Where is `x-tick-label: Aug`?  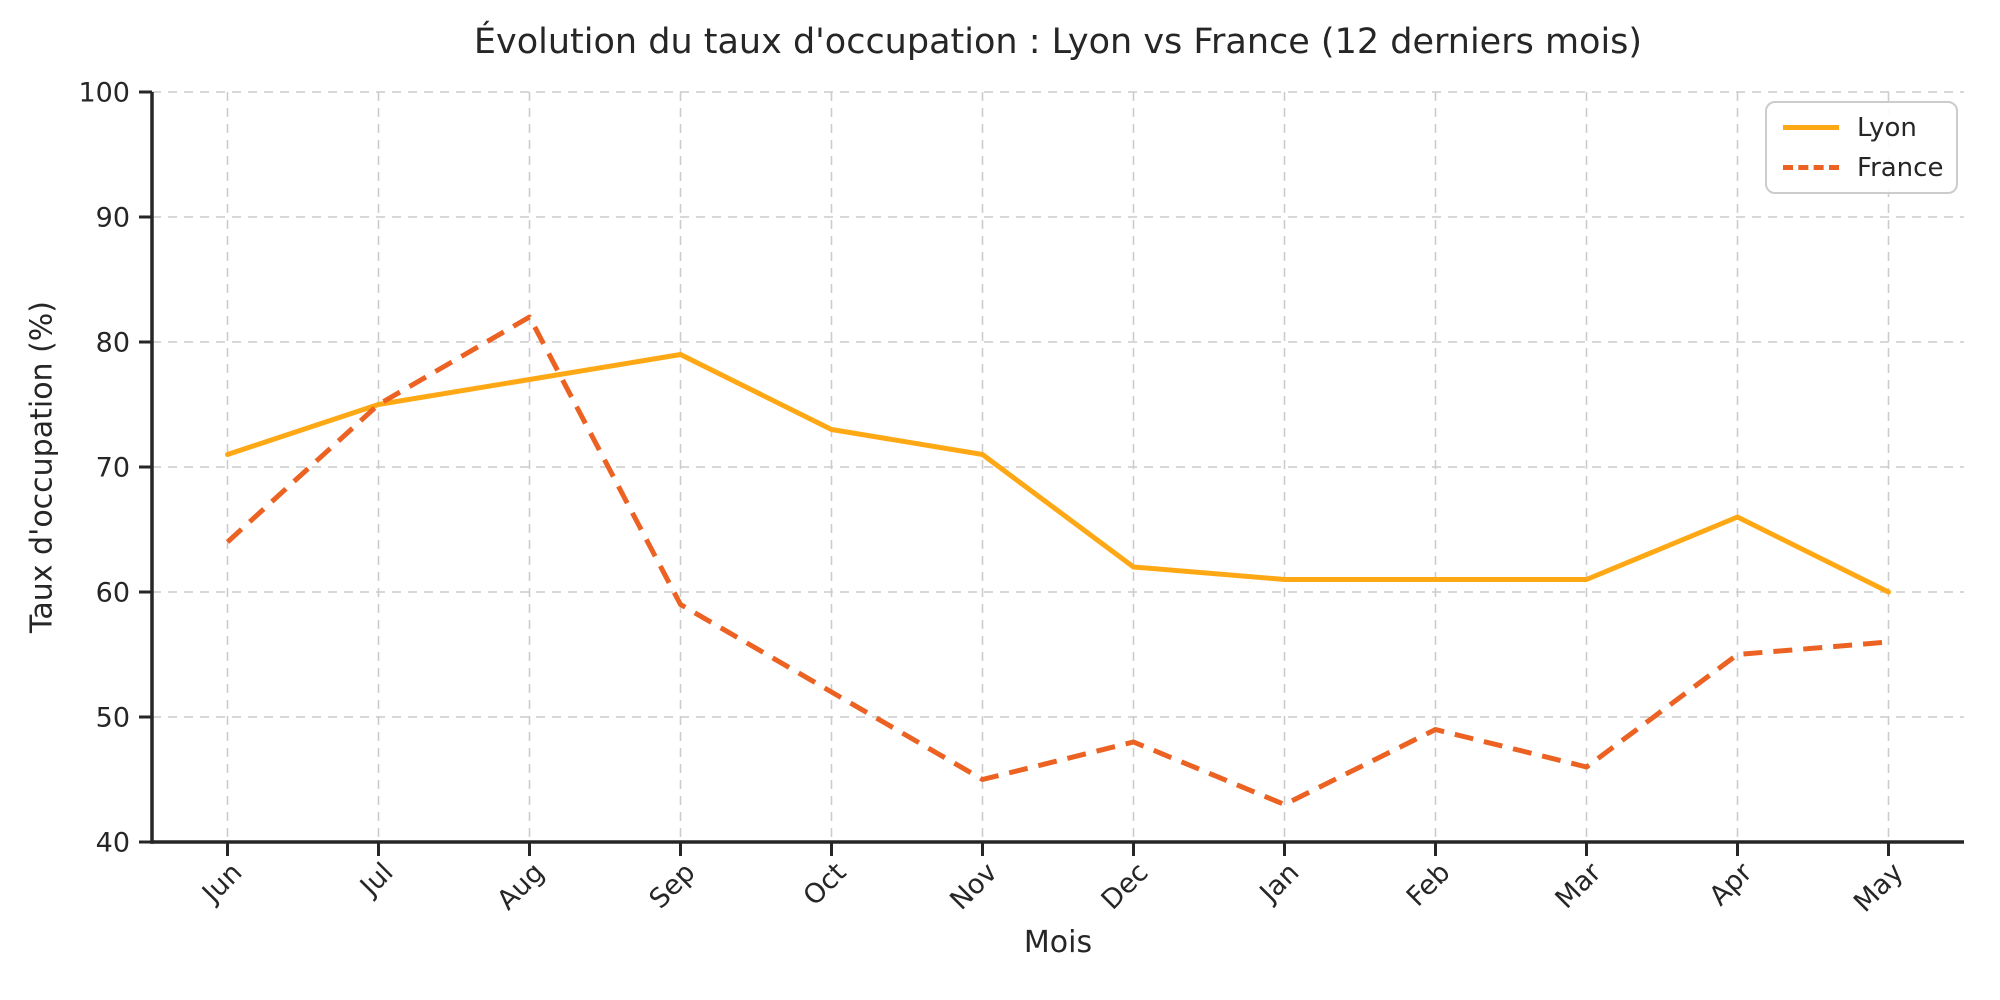 x-tick-label: Aug is located at coordinates (520, 886).